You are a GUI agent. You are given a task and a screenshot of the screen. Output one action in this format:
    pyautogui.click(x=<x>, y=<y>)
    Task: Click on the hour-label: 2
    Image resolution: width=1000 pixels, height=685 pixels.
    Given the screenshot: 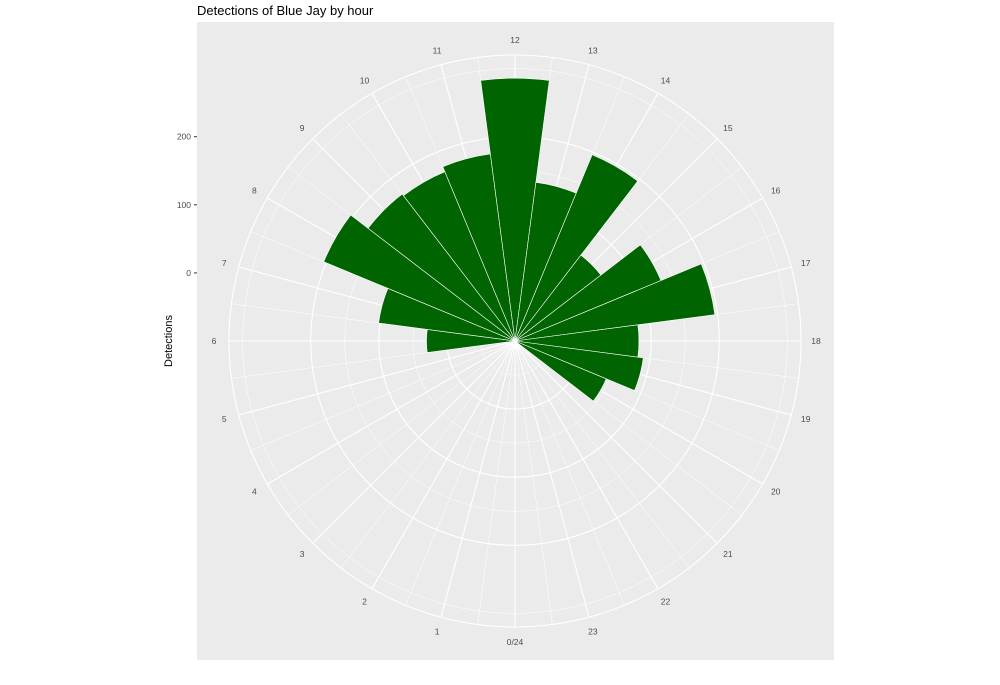 What is the action you would take?
    pyautogui.click(x=364, y=602)
    